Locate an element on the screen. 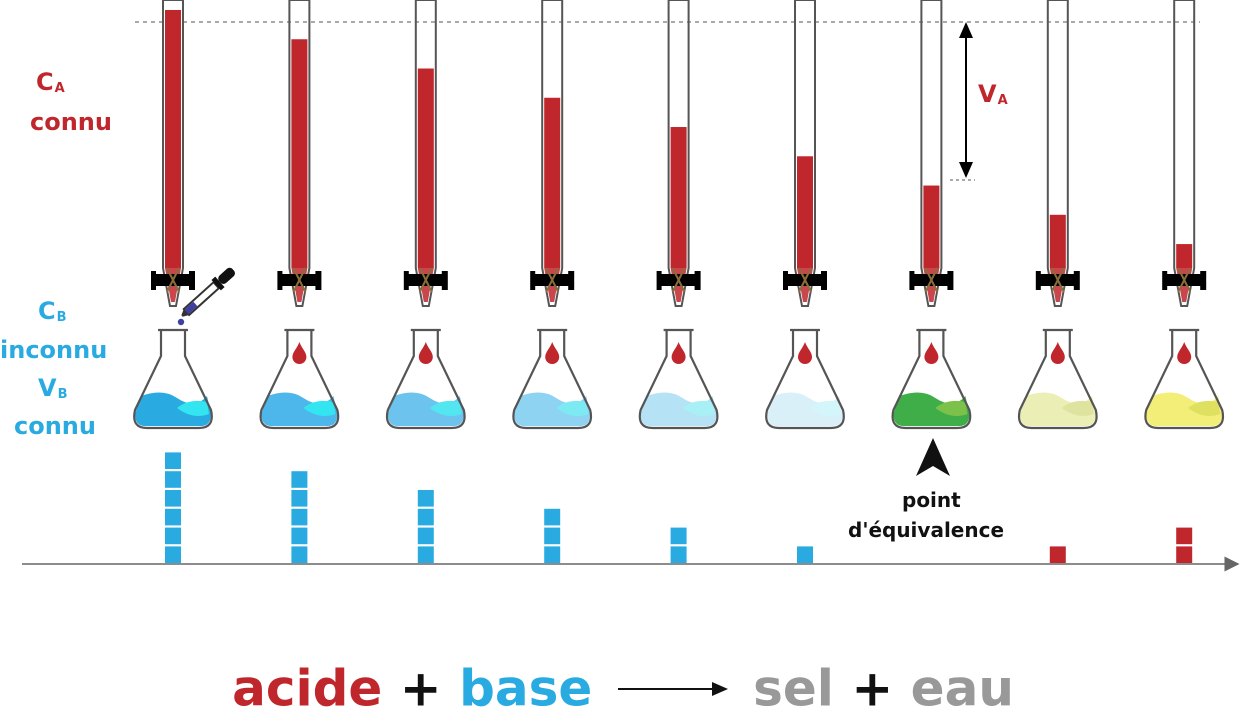 This screenshot has height=724, width=1246. va-arrow is located at coordinates (966, 100).